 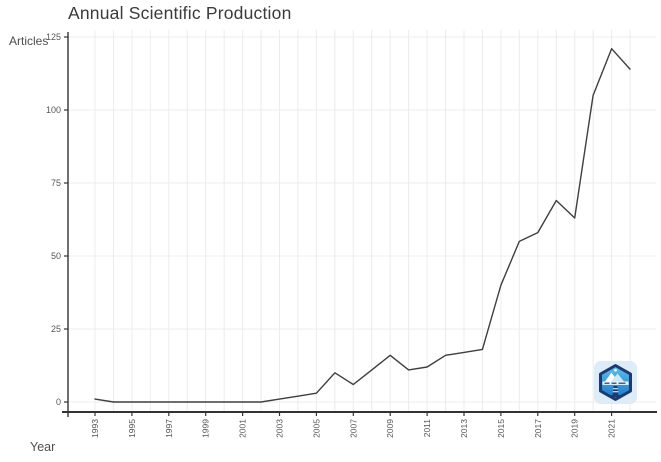 I want to click on x-tick-label: 2019, so click(x=575, y=428).